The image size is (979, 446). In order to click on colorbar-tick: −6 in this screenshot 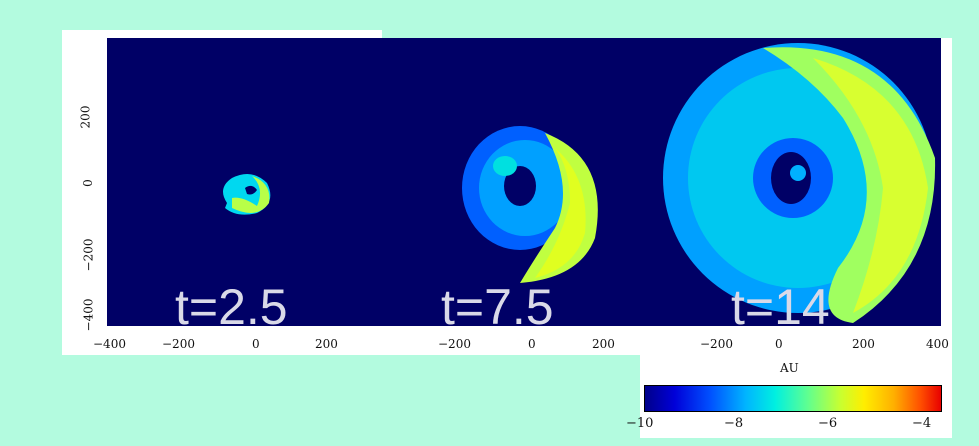, I will do `click(828, 423)`.